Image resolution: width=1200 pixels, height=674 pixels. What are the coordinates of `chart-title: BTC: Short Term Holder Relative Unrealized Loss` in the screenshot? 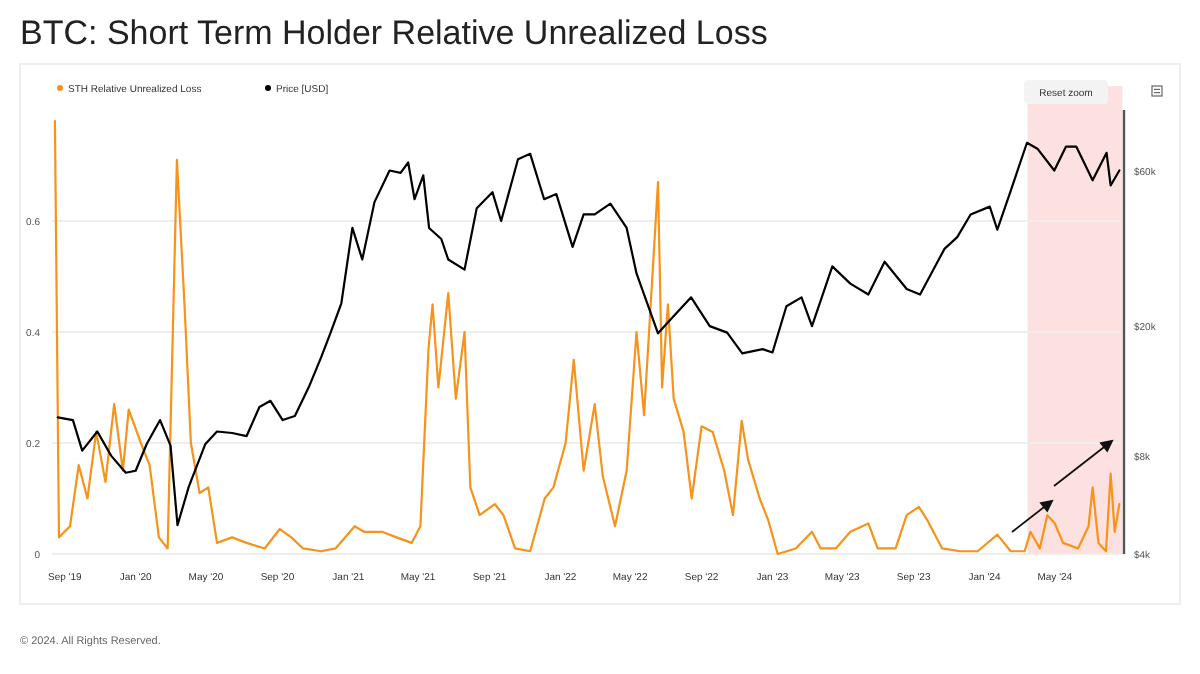 It's located at (394, 33).